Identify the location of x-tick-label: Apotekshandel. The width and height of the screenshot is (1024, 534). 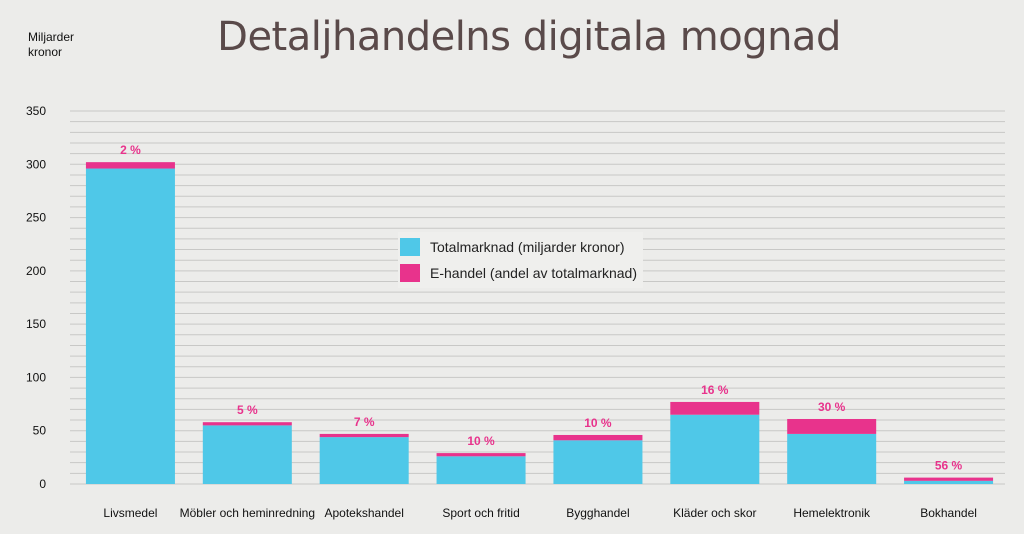
(363, 513).